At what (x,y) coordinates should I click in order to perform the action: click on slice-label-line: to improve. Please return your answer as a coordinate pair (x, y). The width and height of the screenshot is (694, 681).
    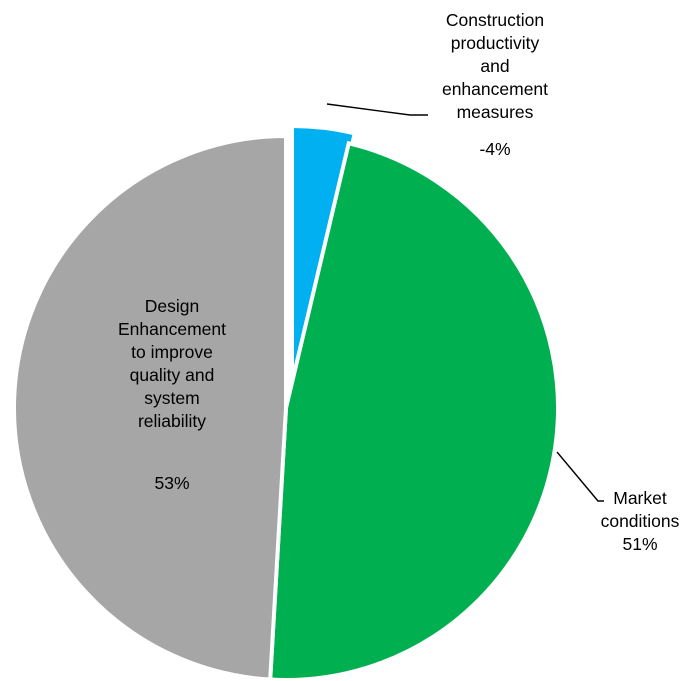
    Looking at the image, I should click on (172, 352).